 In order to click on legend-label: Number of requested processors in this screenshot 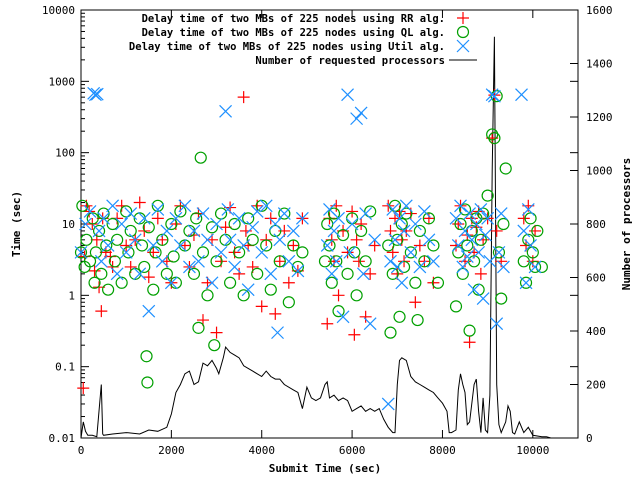, I will do `click(350, 61)`.